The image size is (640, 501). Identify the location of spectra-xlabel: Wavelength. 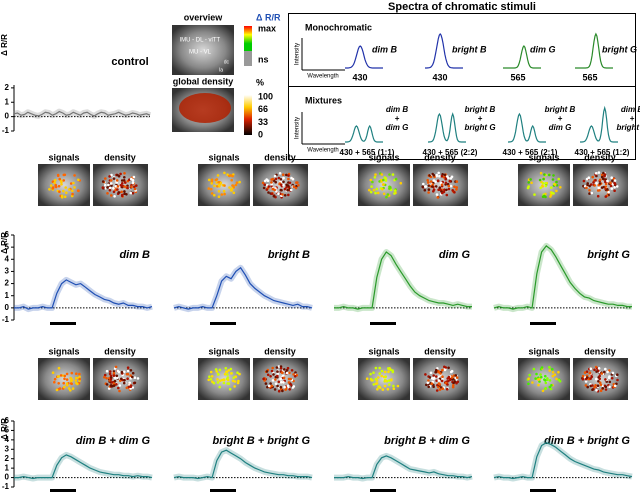
(322, 77).